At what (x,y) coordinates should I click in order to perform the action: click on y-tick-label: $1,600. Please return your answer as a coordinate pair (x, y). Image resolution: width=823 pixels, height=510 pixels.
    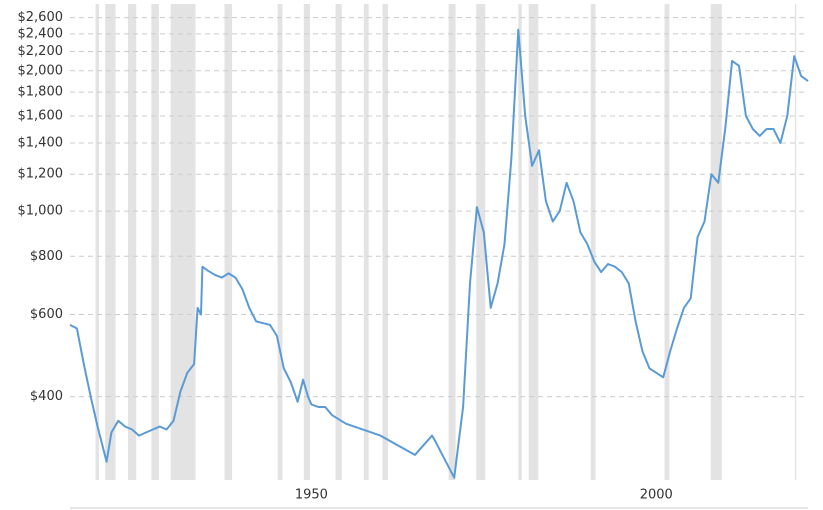
    Looking at the image, I should click on (41, 115).